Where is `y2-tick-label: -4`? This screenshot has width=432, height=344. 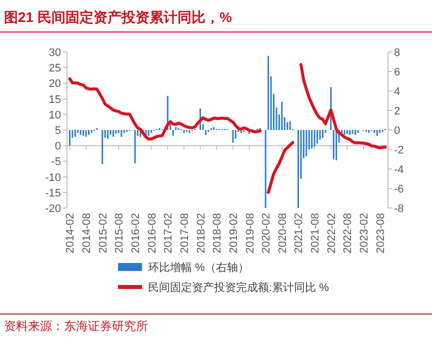
y2-tick-label: -4 is located at coordinates (399, 170).